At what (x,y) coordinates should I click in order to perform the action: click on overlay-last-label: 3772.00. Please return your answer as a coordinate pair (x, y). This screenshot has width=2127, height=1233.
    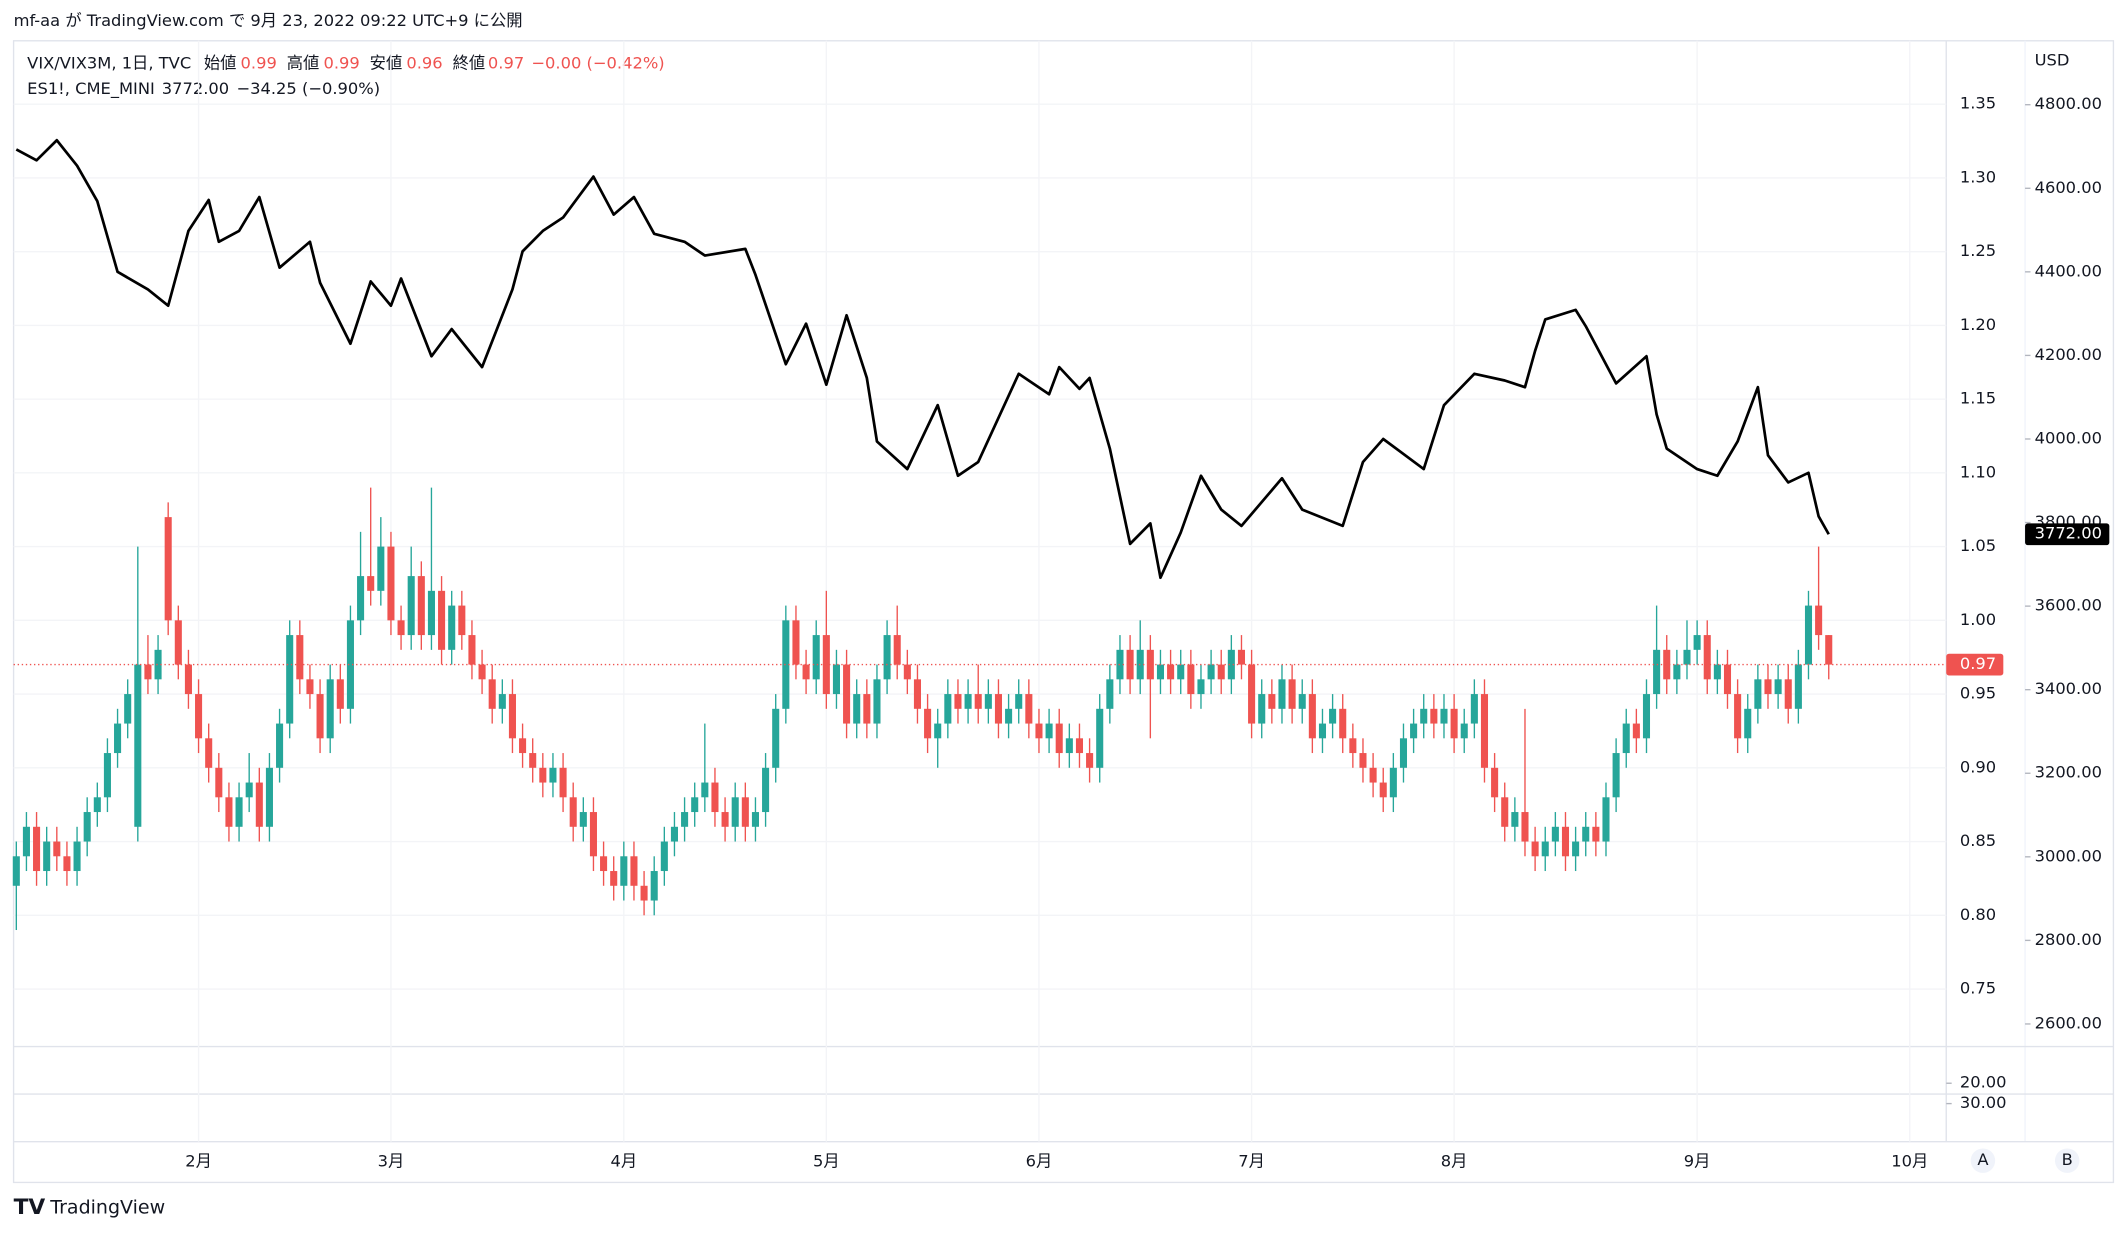
    Looking at the image, I should click on (2068, 533).